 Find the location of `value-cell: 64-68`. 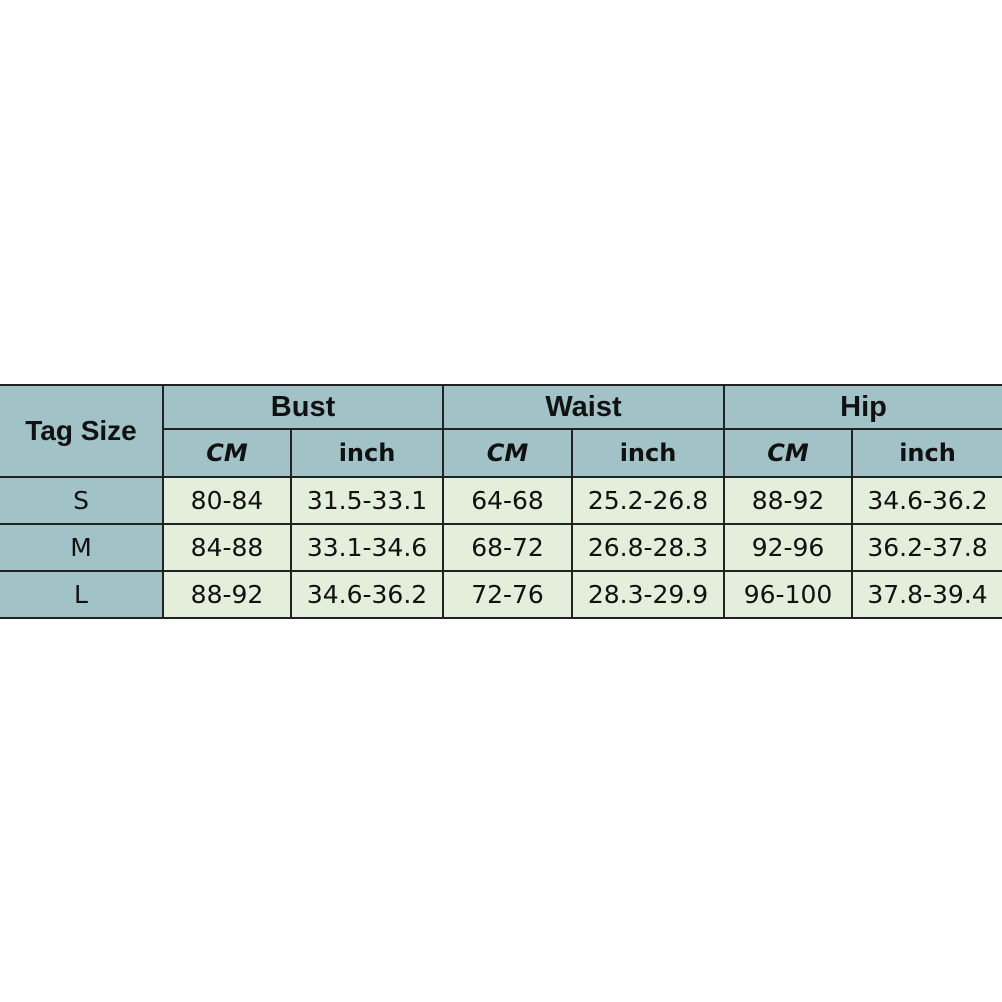

value-cell: 64-68 is located at coordinates (508, 500).